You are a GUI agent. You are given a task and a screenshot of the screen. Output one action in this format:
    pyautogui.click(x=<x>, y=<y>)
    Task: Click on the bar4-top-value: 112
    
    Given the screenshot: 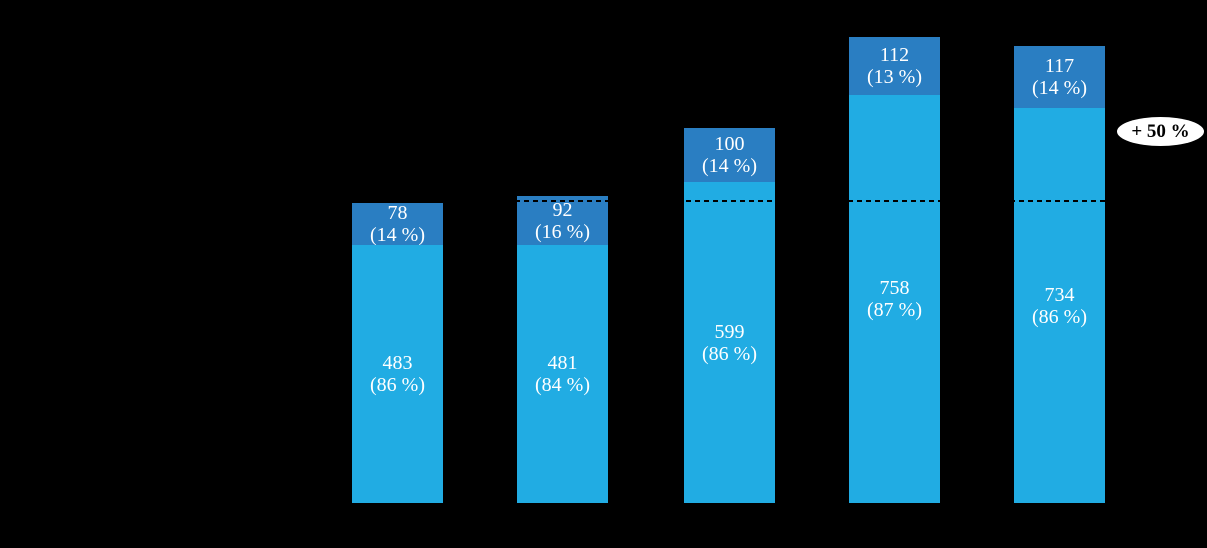 What is the action you would take?
    pyautogui.click(x=894, y=55)
    